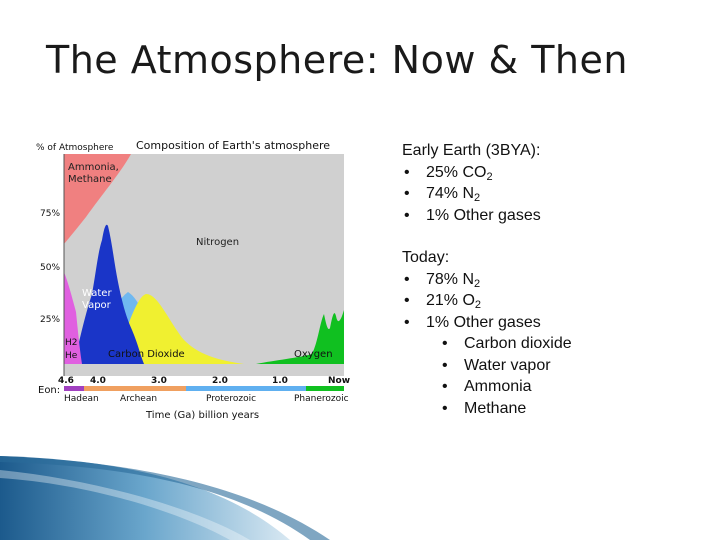  What do you see at coordinates (506, 409) in the screenshot?
I see `list-item: Methane` at bounding box center [506, 409].